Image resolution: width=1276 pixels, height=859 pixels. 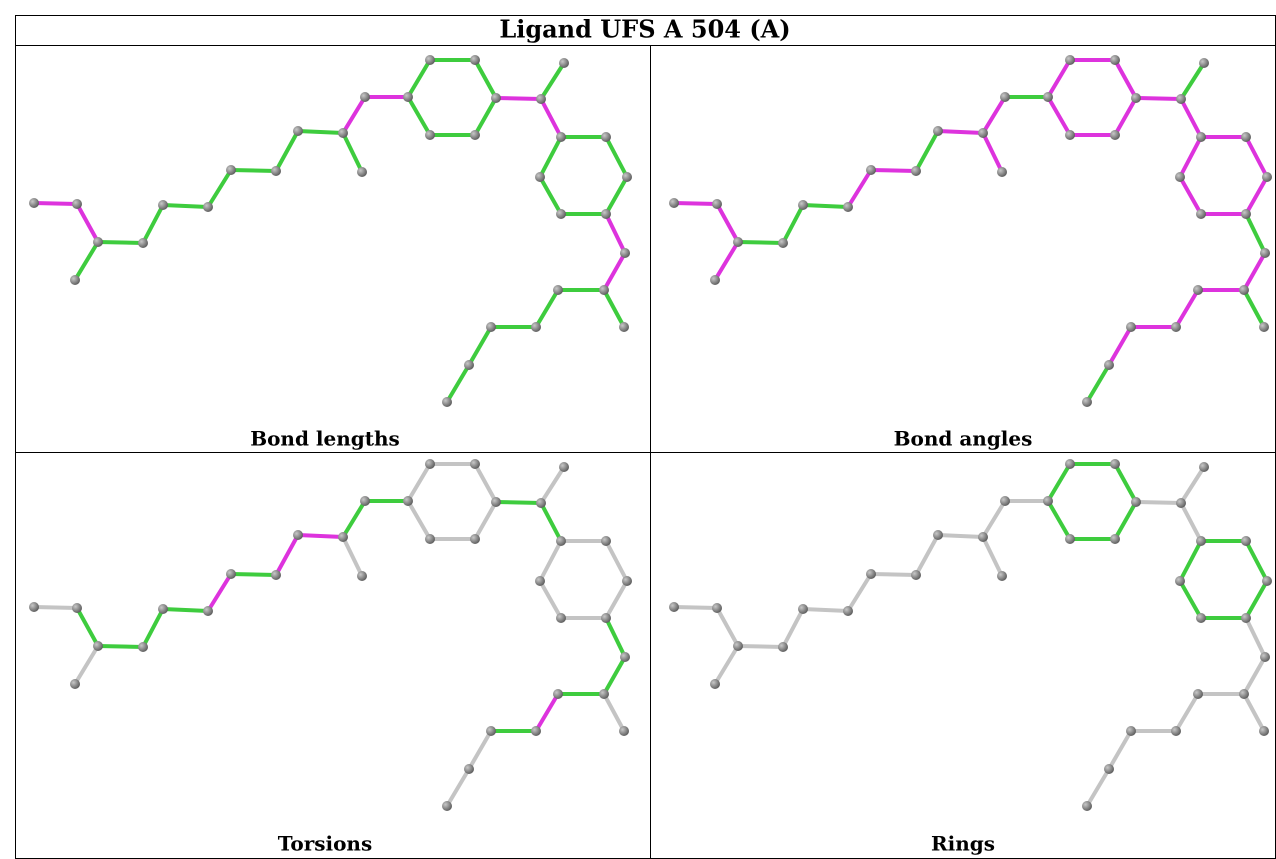 I want to click on panel-label: Bond lengths, so click(x=325, y=439).